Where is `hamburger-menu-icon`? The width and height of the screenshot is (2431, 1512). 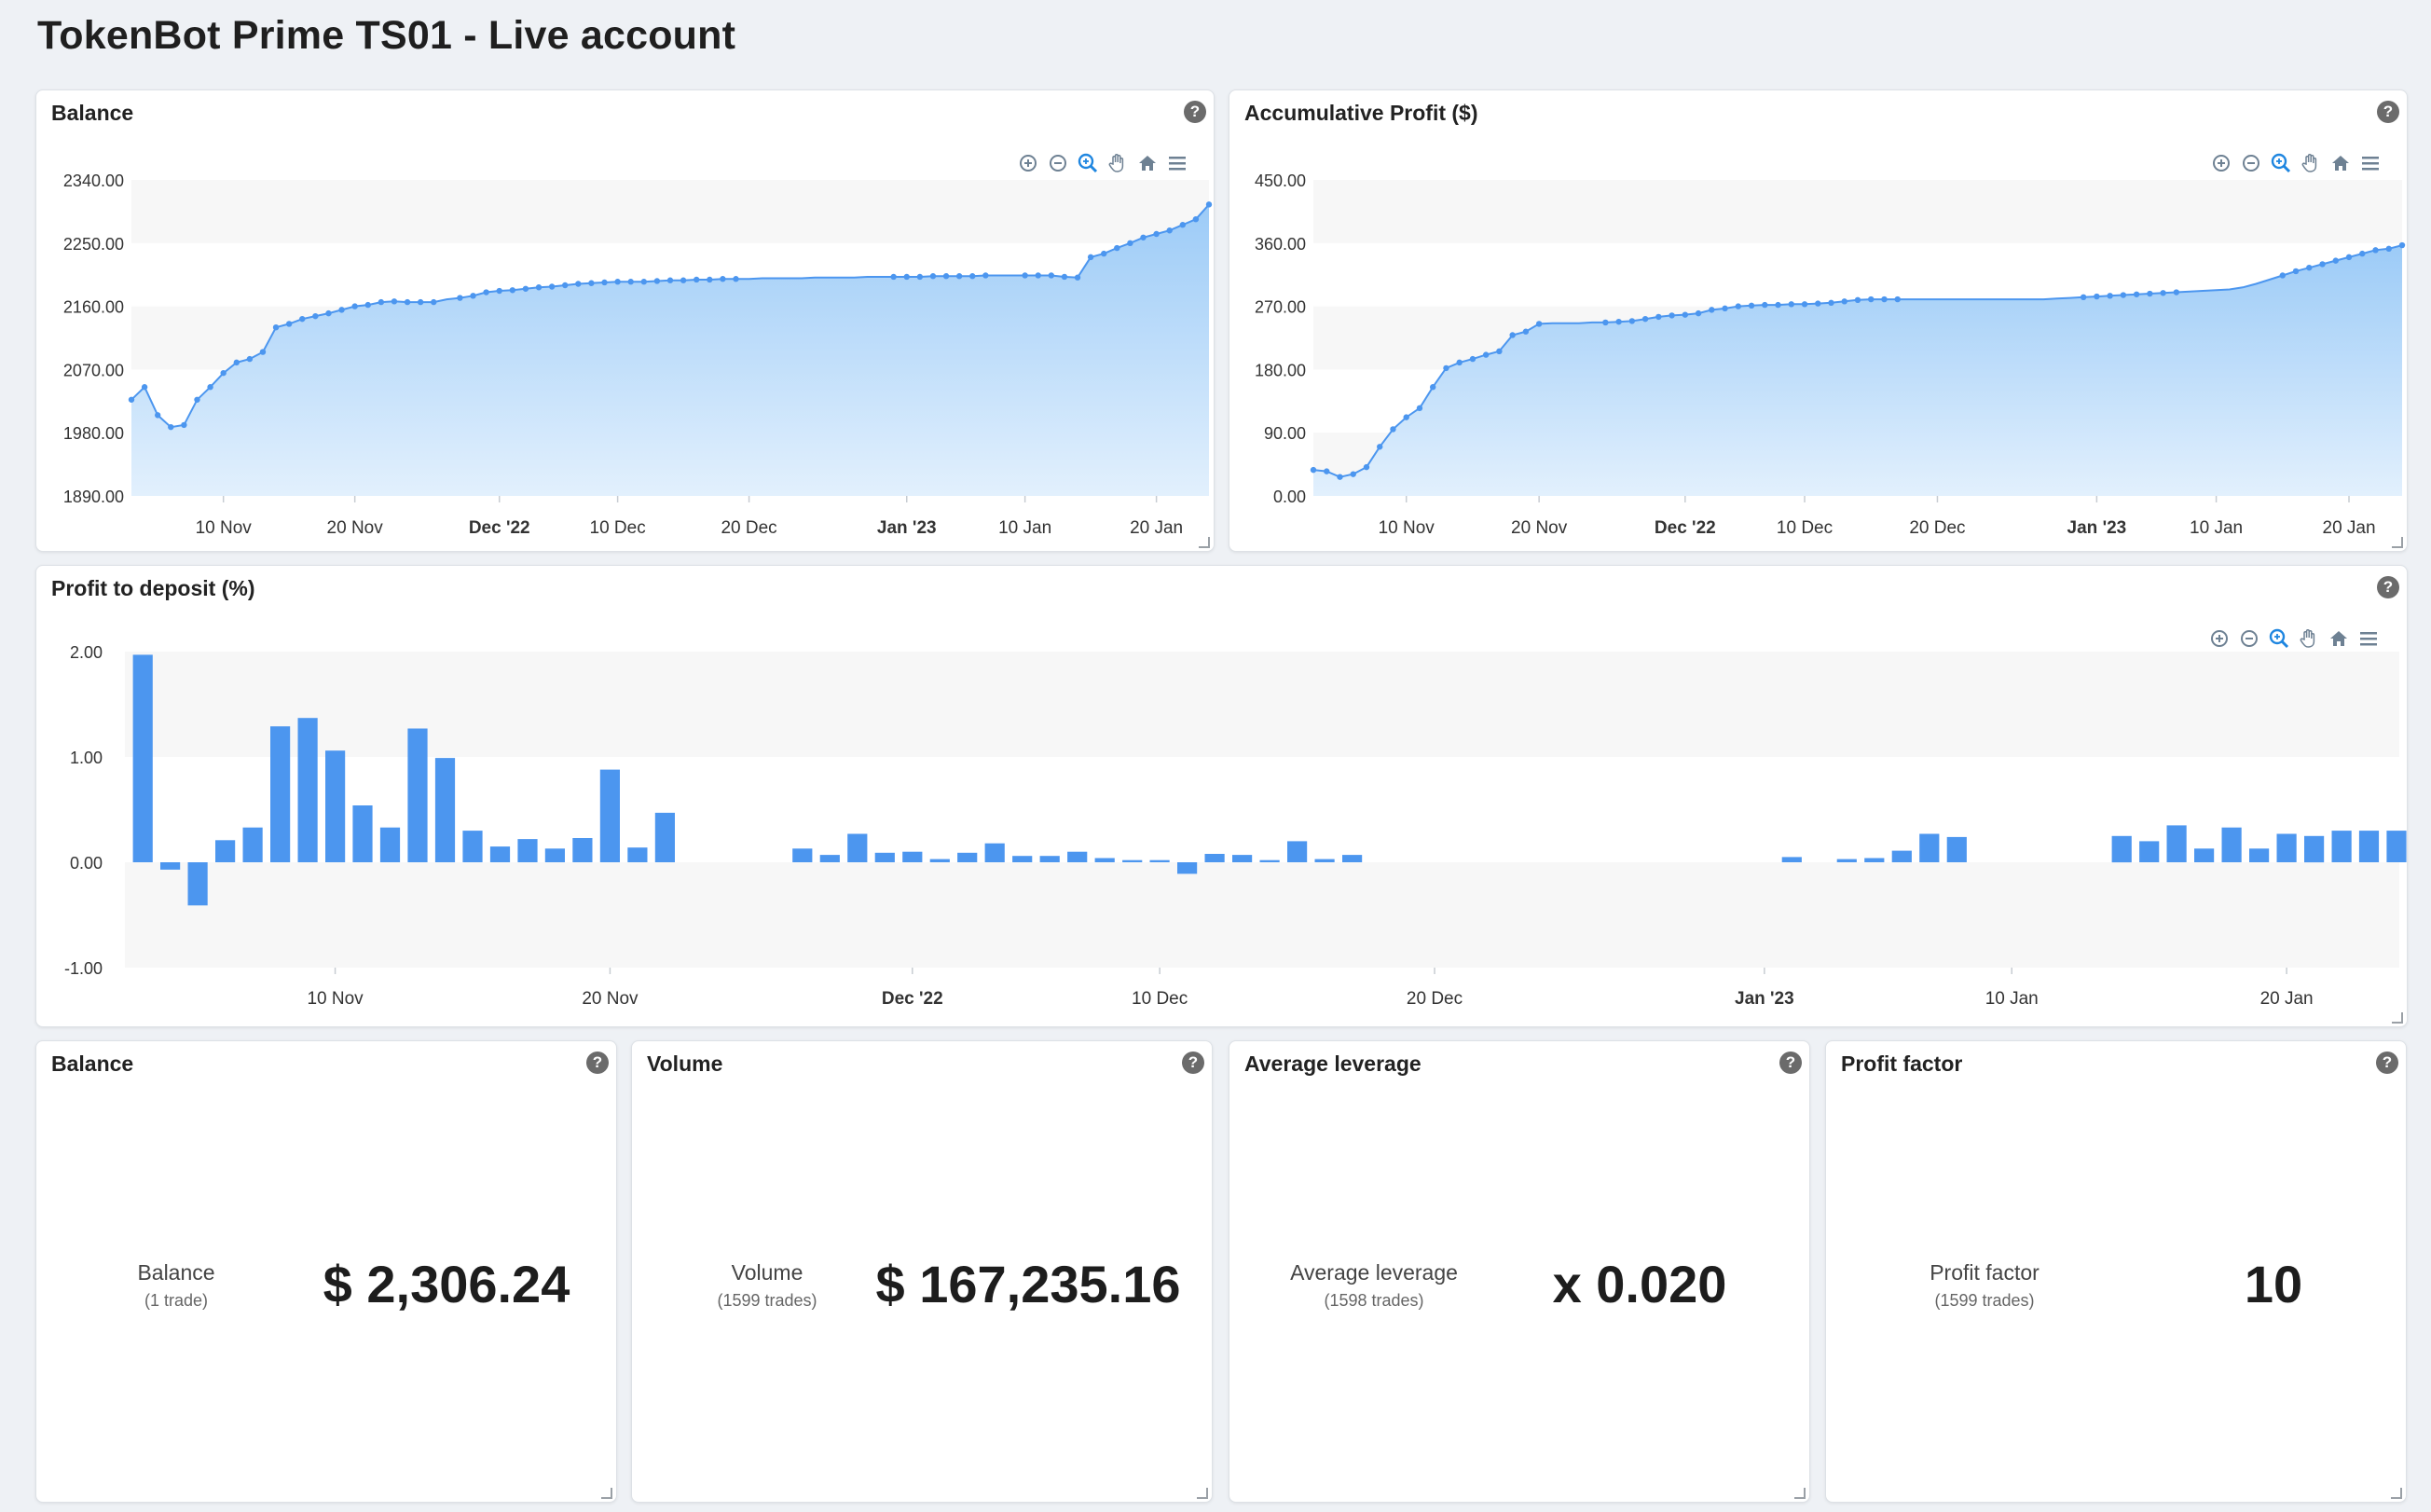 hamburger-menu-icon is located at coordinates (1177, 163).